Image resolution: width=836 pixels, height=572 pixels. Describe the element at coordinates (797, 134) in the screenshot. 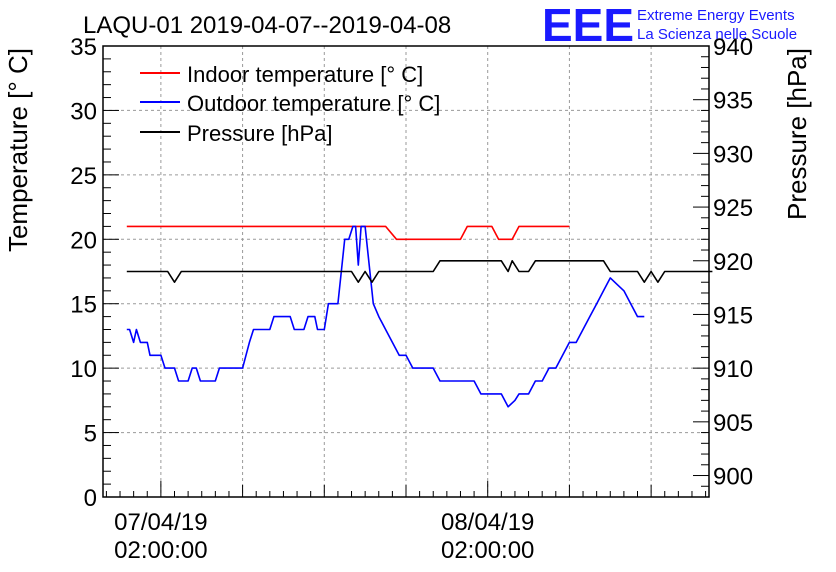

I see `y-axis-right-title: Pressure [hPa]` at that location.